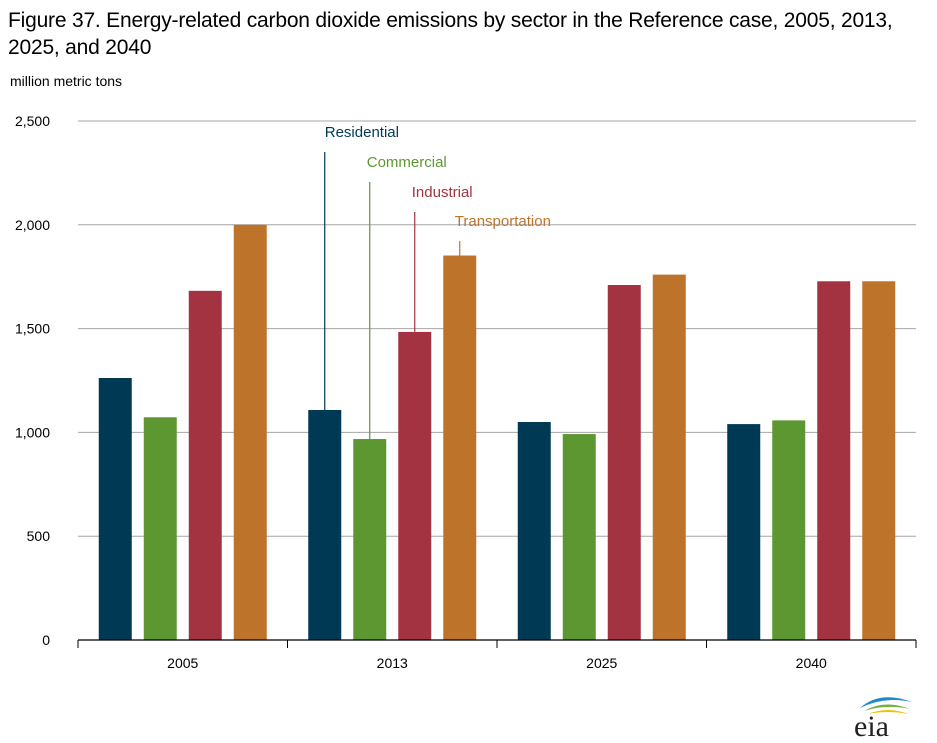 This screenshot has width=937, height=743. Describe the element at coordinates (415, 485) in the screenshot. I see `bar-industrial-2013` at that location.